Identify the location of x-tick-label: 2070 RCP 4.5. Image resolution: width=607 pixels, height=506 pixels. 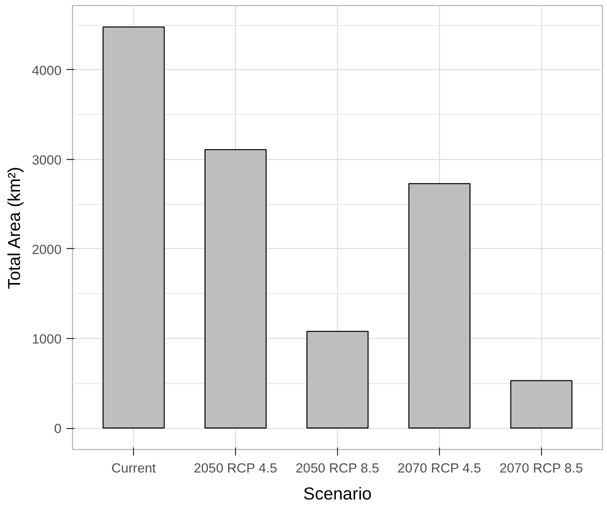
(440, 468).